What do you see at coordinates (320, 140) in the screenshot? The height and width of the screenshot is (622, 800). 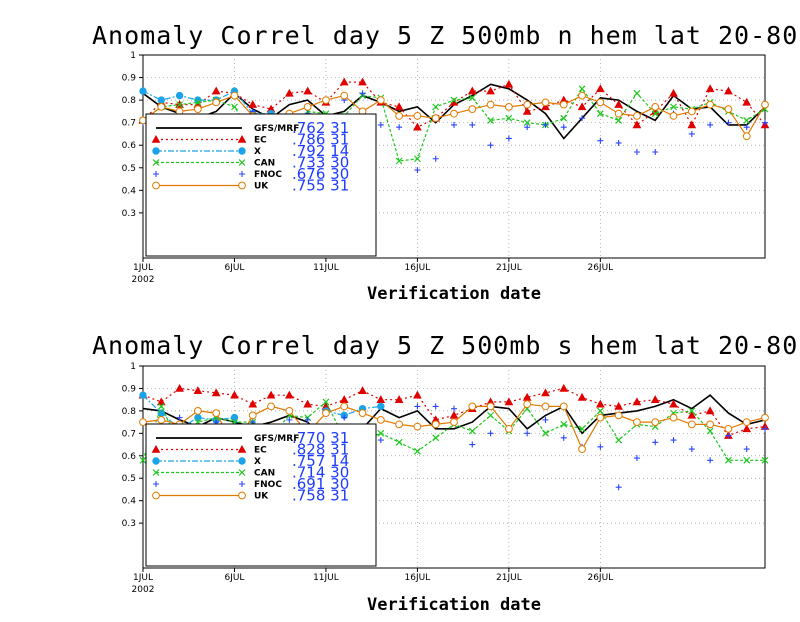 I see `legend-score: .786 31` at bounding box center [320, 140].